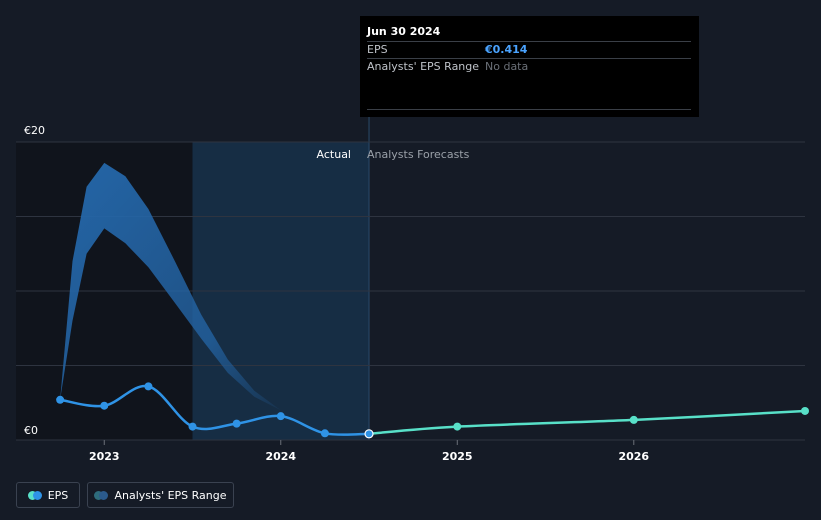 The image size is (821, 520). I want to click on forecast-region-label: Analysts Forecasts, so click(418, 154).